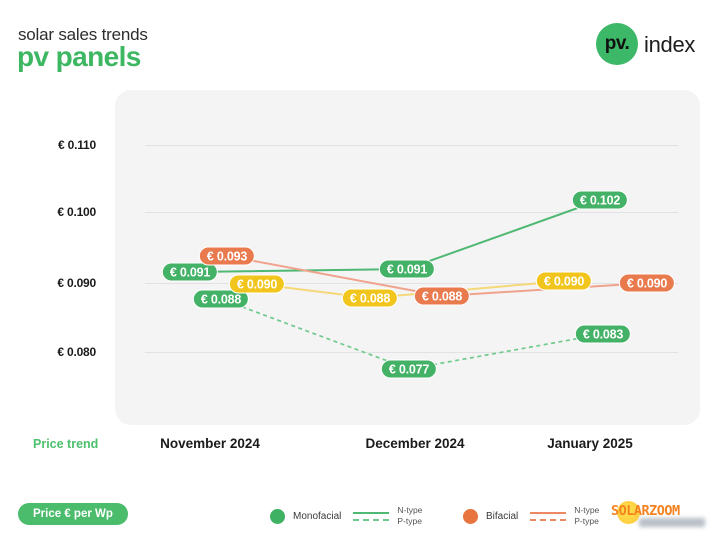  What do you see at coordinates (277, 516) in the screenshot?
I see `monofacial-dot-icon` at bounding box center [277, 516].